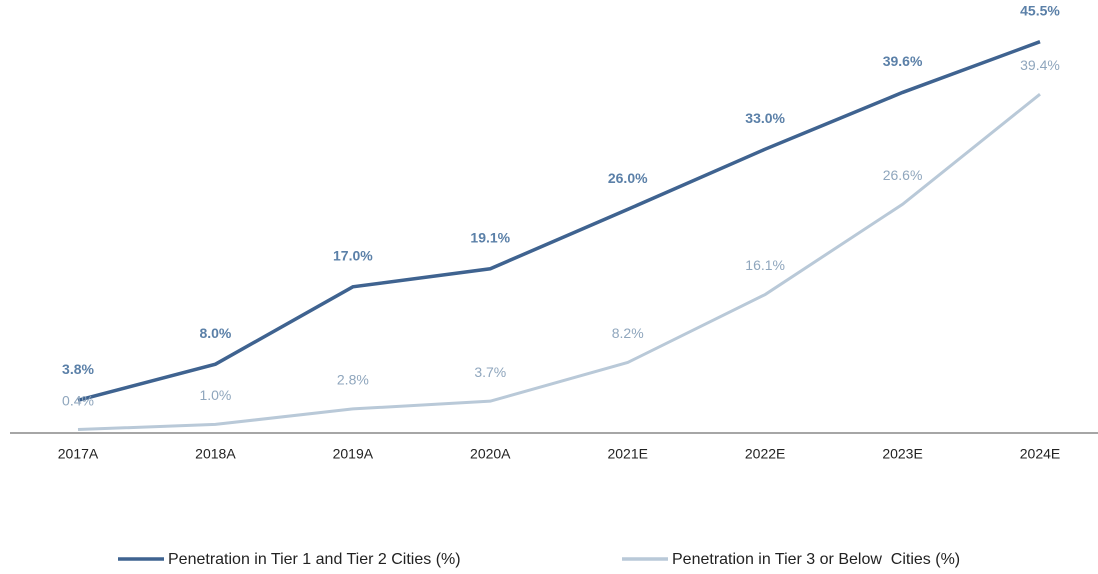 The height and width of the screenshot is (574, 1098). I want to click on data-label: 26.6%, so click(903, 175).